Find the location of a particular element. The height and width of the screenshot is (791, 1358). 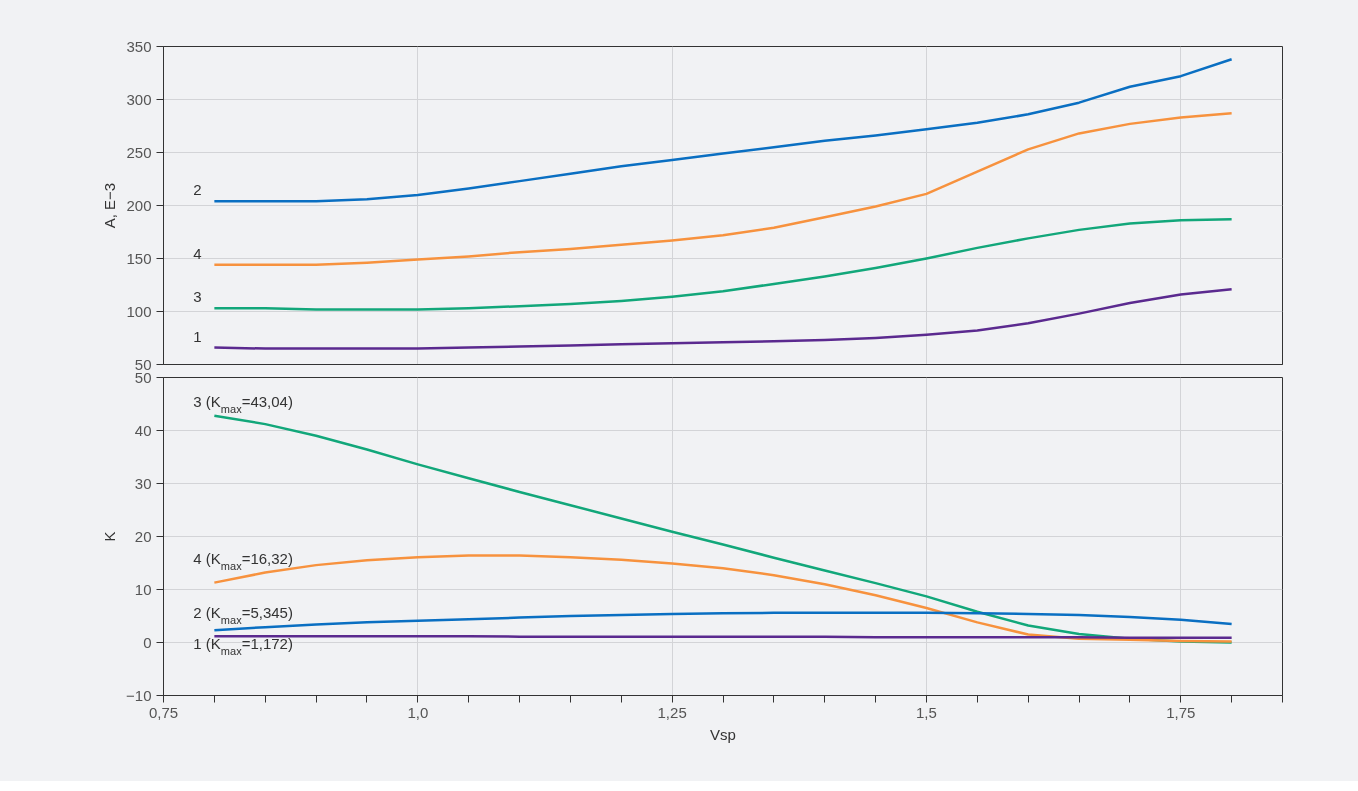

series-label: 1 is located at coordinates (197, 336).